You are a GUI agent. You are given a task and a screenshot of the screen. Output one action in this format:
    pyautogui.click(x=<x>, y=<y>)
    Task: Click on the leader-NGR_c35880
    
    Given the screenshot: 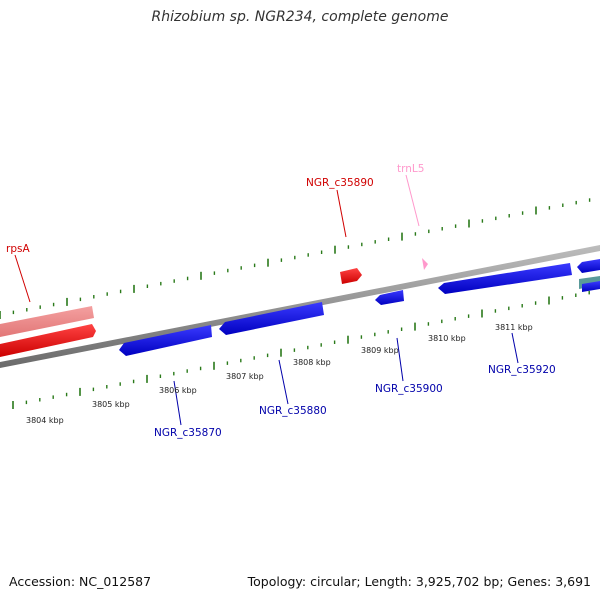 What is the action you would take?
    pyautogui.click(x=283, y=382)
    